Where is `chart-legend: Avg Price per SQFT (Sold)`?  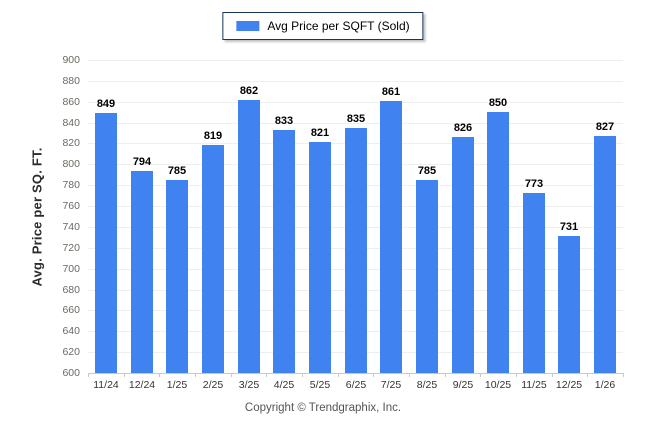
chart-legend: Avg Price per SQFT (Sold) is located at coordinates (323, 26).